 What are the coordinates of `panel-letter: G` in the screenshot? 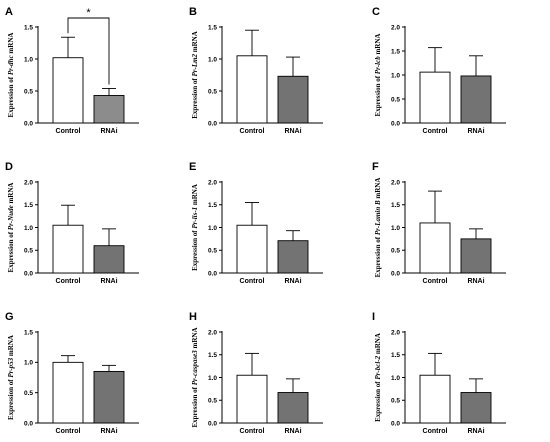 It's located at (9, 317).